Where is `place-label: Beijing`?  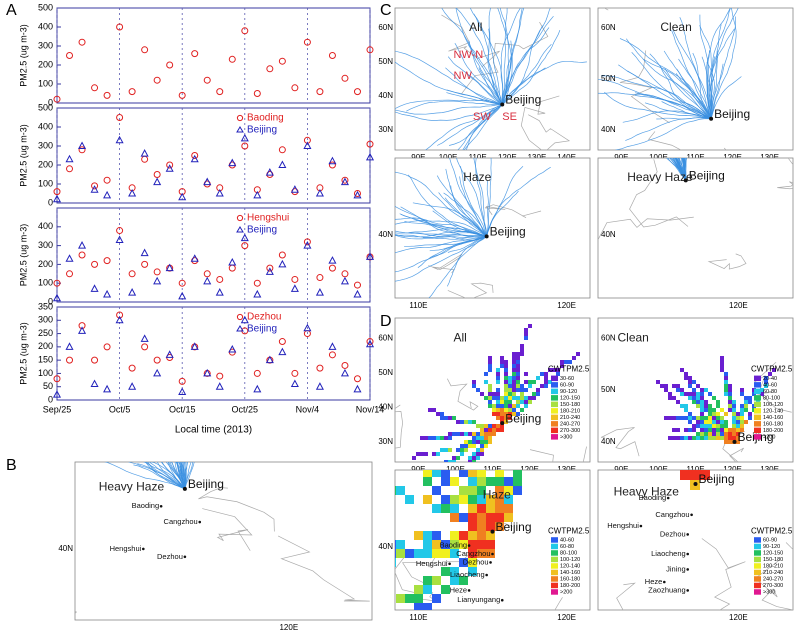 place-label: Beijing is located at coordinates (206, 484).